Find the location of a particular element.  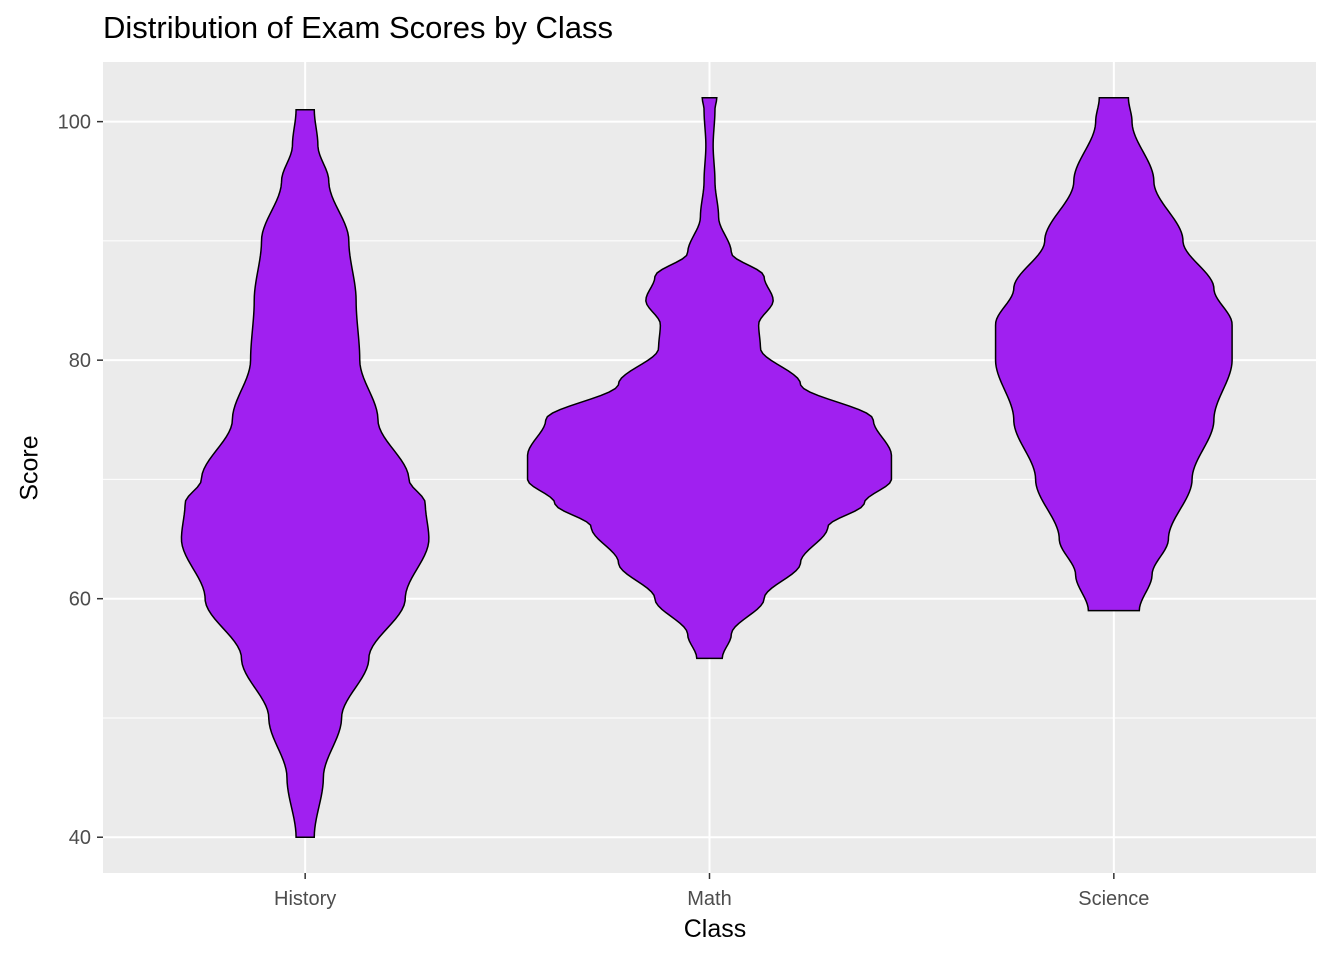

x-axis-ticks: History Math Science is located at coordinates (711, 891).